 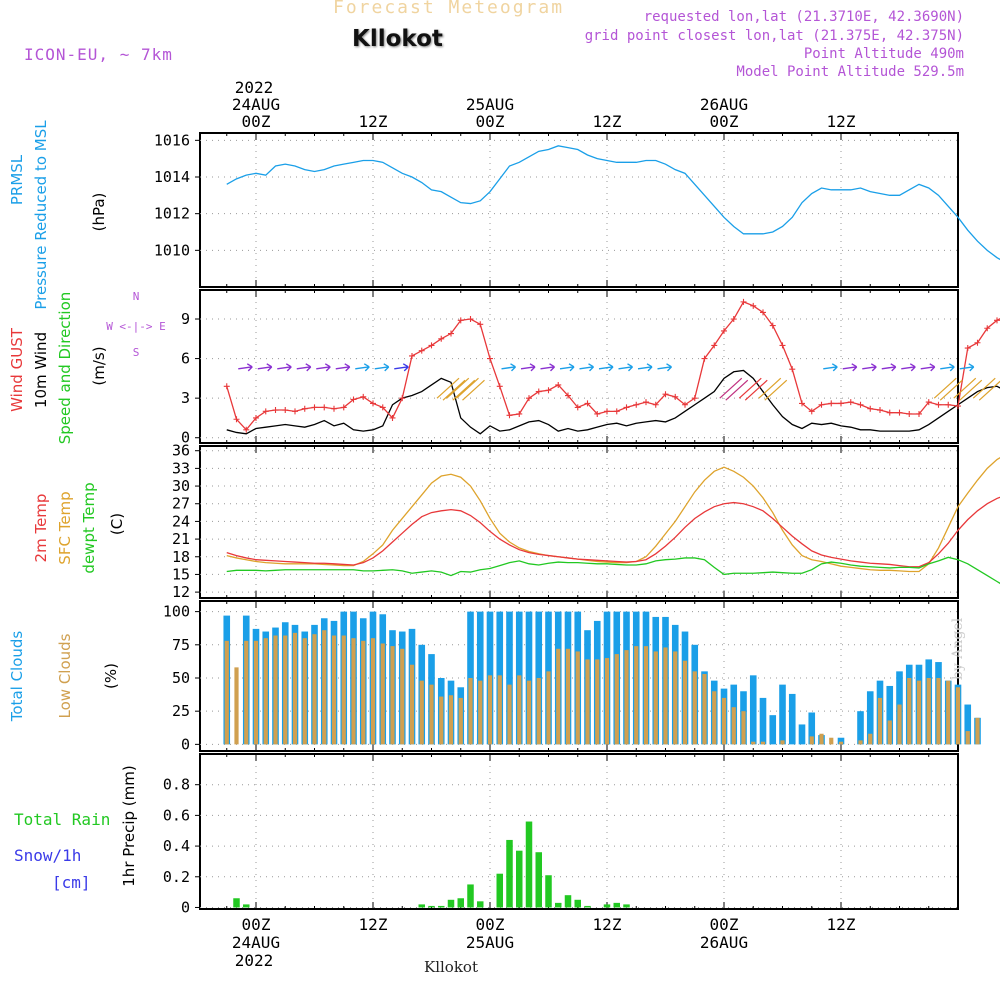 I want to click on bottom-day-label: 24AUG, so click(x=256, y=942).